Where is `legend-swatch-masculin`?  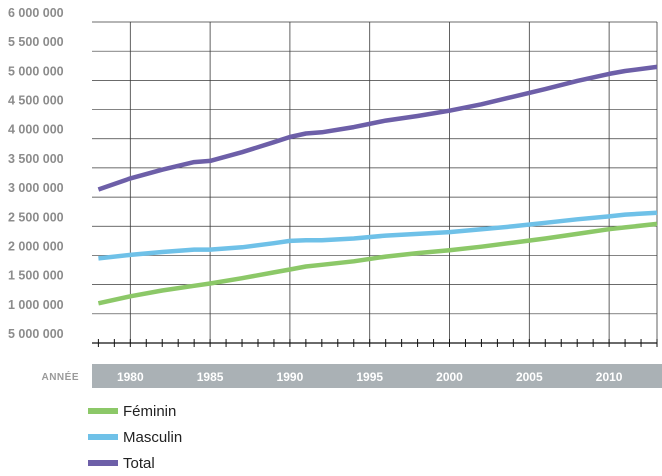 legend-swatch-masculin is located at coordinates (103, 437).